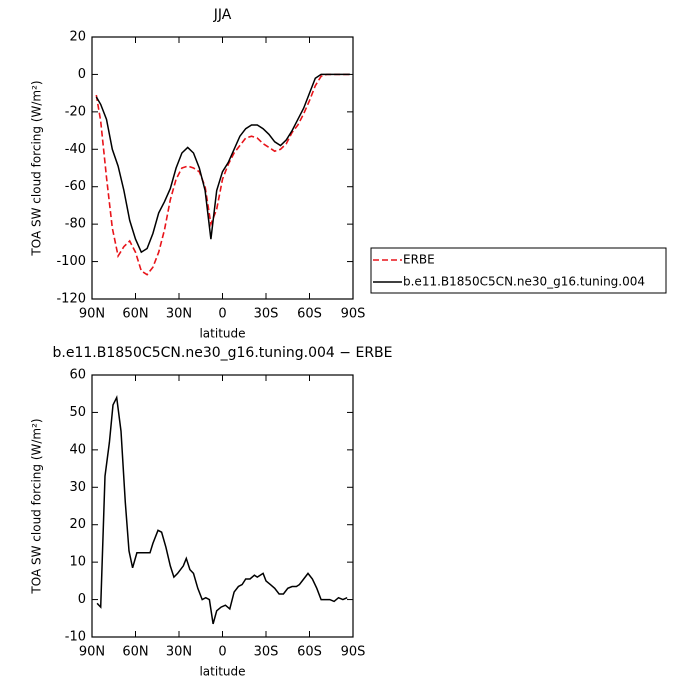 This screenshot has width=687, height=688. What do you see at coordinates (75, 111) in the screenshot?
I see `y-tick-label: -20` at bounding box center [75, 111].